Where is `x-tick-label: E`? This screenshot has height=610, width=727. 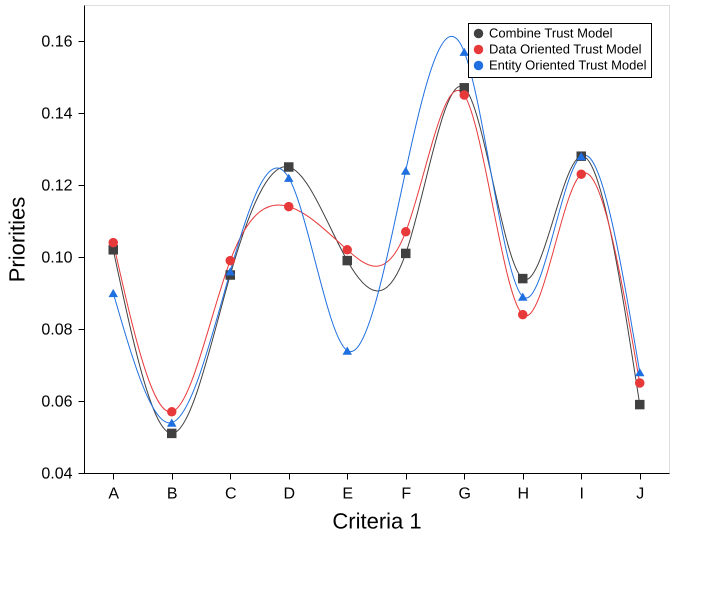
x-tick-label: E is located at coordinates (348, 494).